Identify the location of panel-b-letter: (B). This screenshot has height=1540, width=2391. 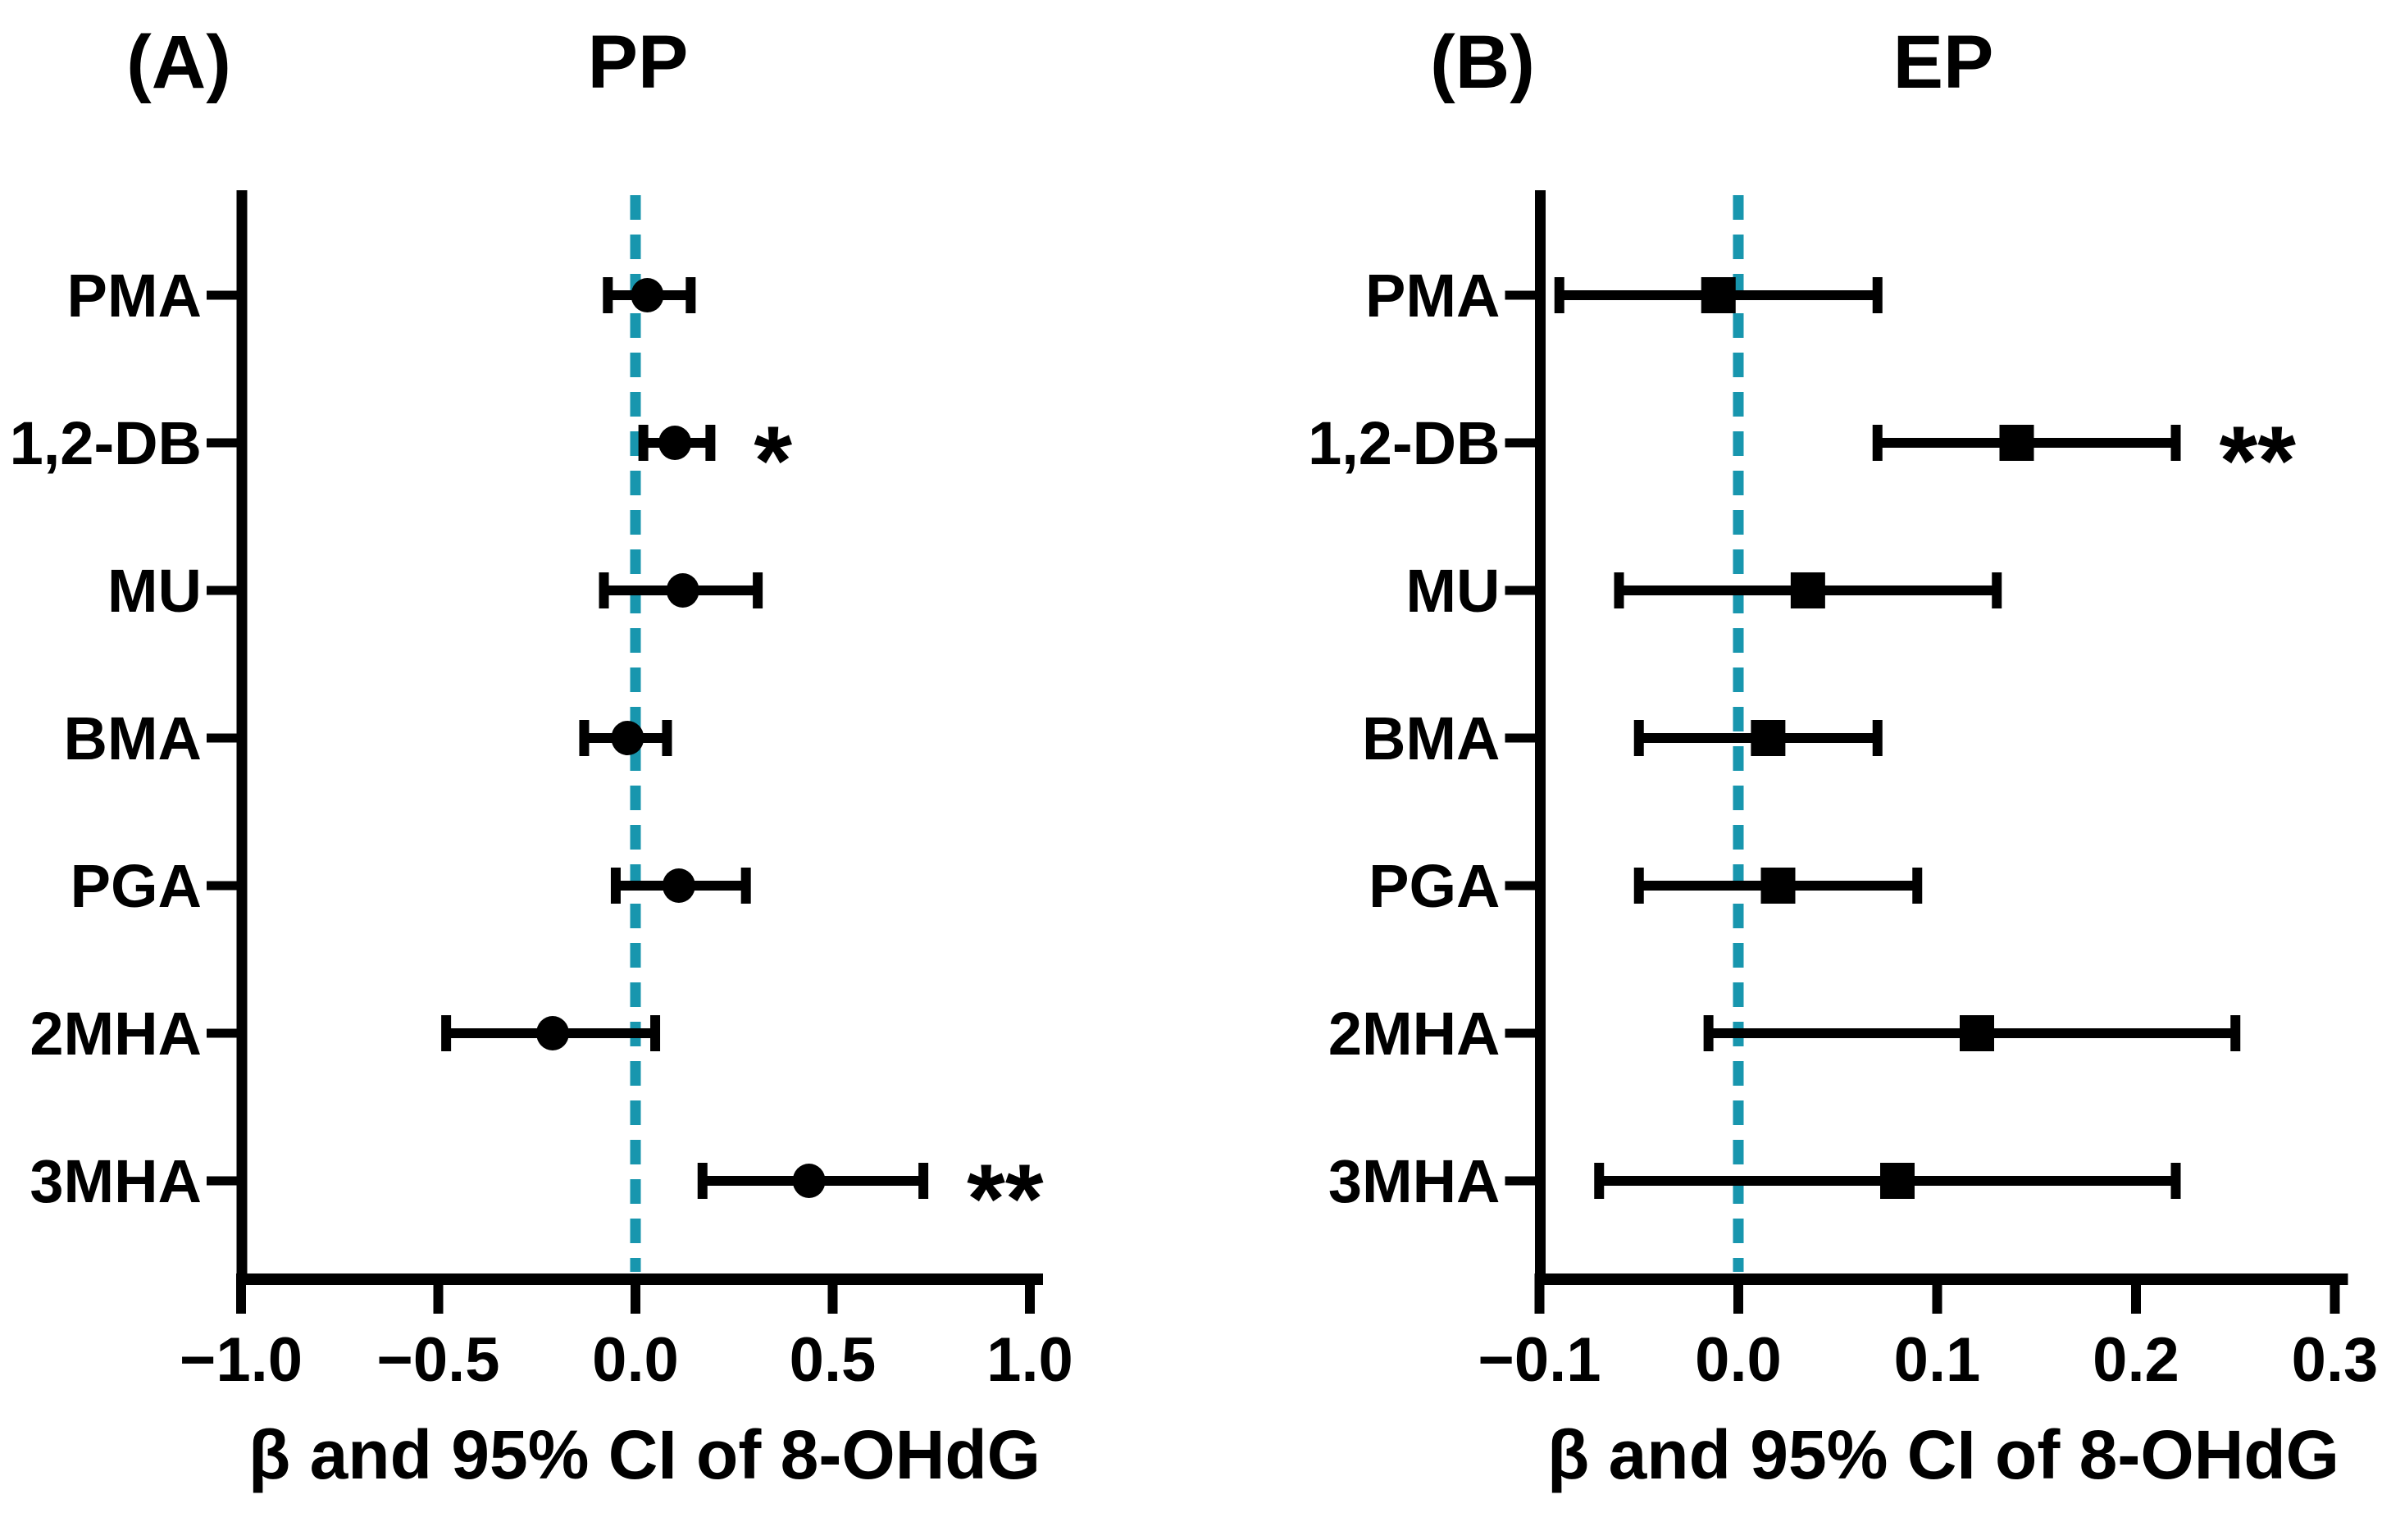
(1483, 62).